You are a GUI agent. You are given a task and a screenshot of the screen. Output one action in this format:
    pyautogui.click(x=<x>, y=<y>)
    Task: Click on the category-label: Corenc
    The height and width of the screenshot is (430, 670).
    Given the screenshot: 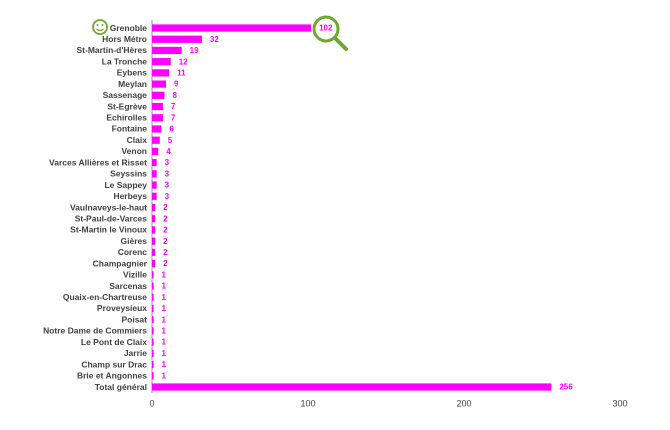 What is the action you would take?
    pyautogui.click(x=133, y=252)
    